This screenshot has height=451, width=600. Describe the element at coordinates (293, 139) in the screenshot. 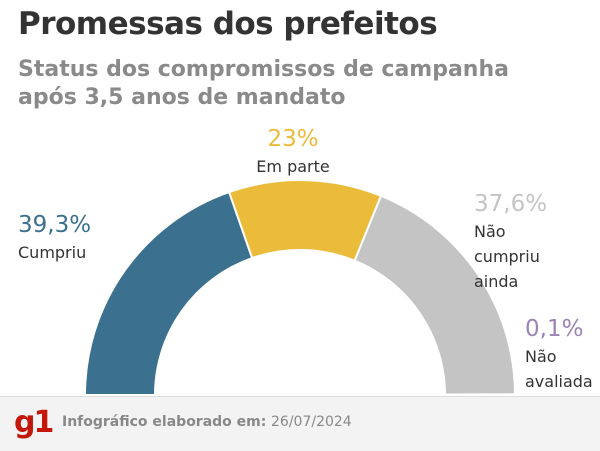

I see `value-label: 23%` at that location.